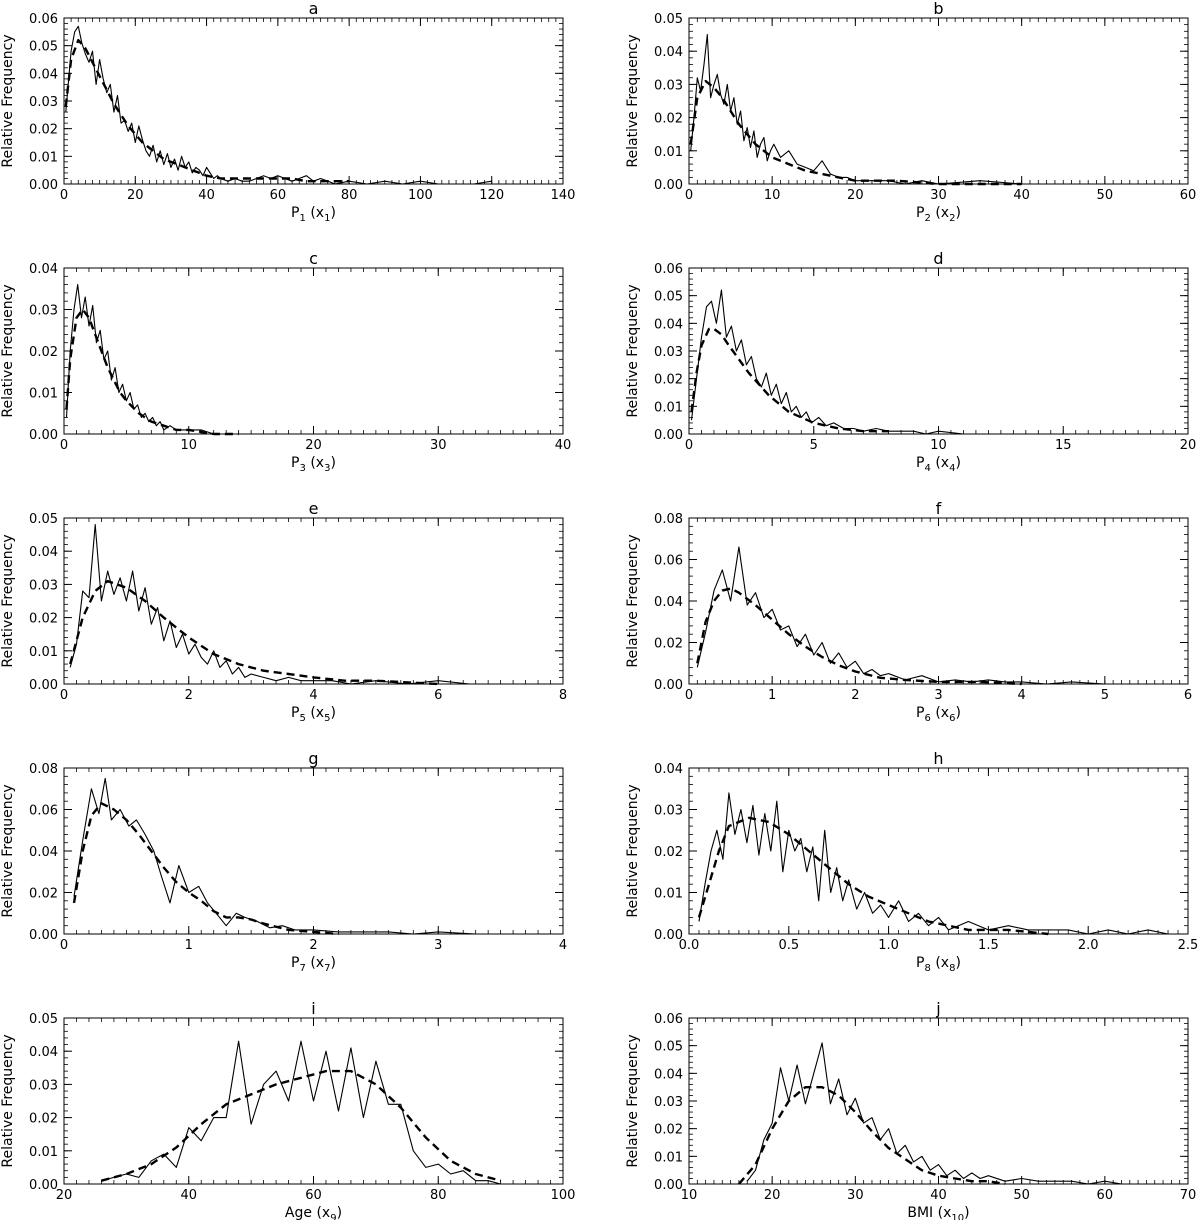 This screenshot has width=1200, height=1220. I want to click on x-label-variable-subscript: 10, so click(957, 1216).